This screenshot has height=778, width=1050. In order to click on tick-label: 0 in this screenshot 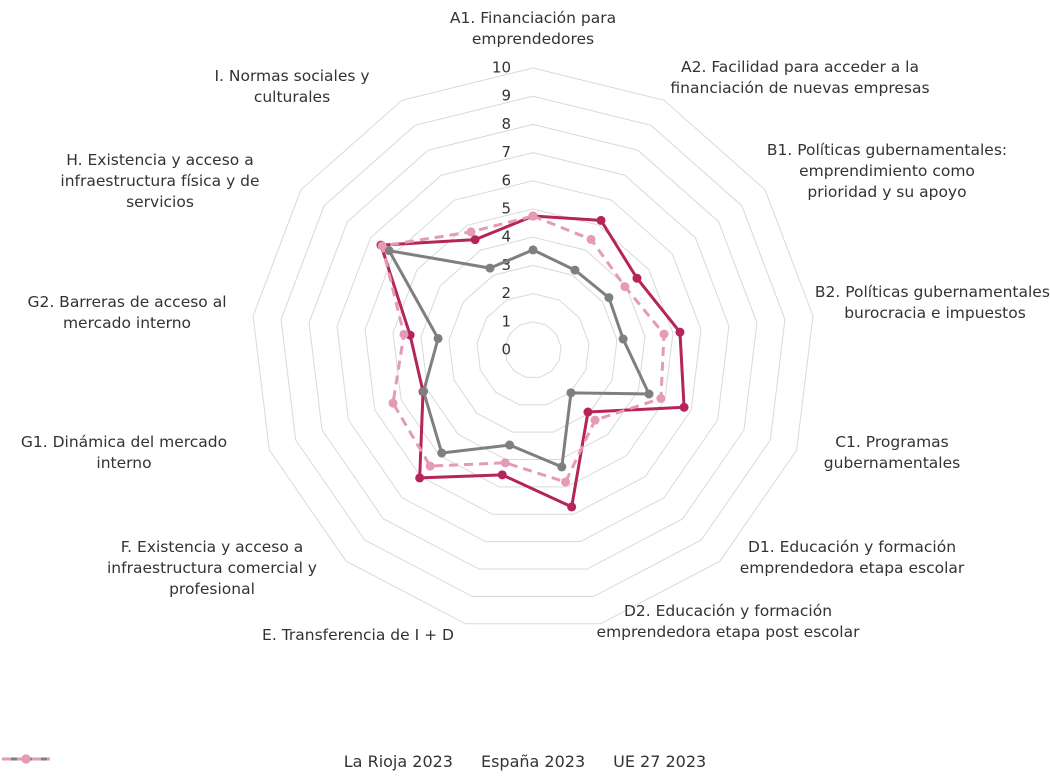, I will do `click(506, 350)`.